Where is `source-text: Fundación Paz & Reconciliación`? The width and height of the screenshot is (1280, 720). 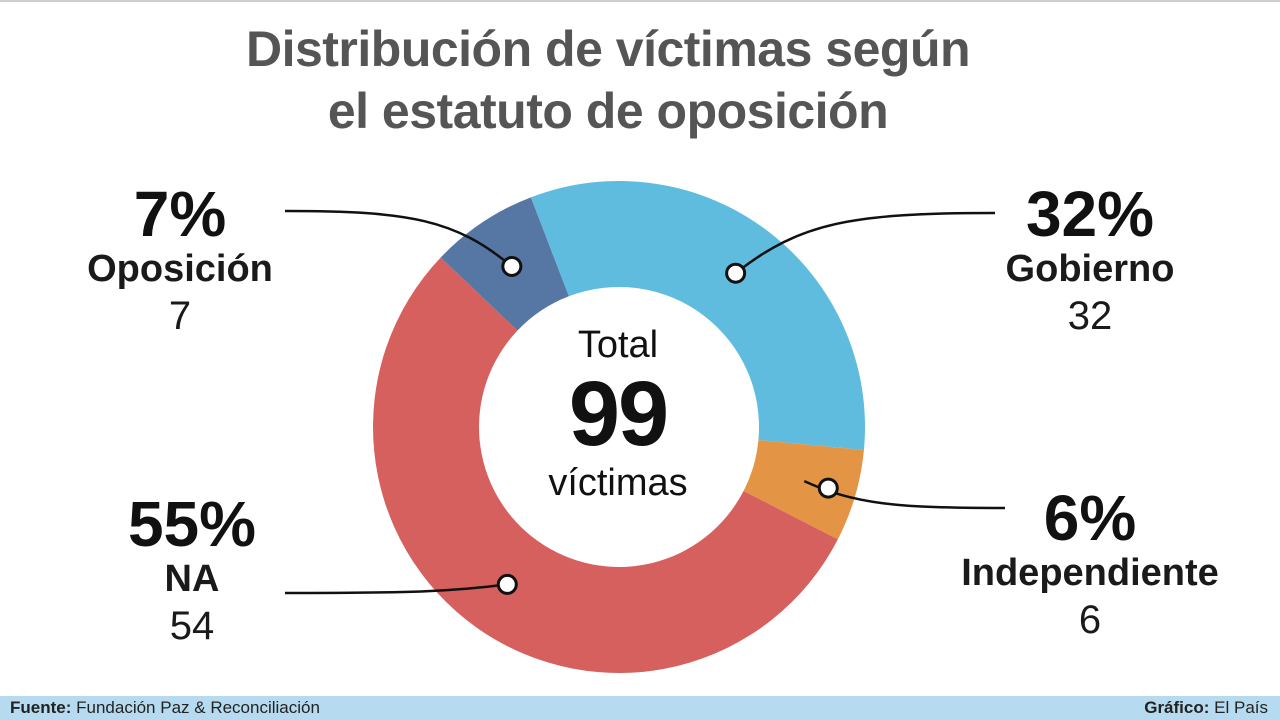
source-text: Fundación Paz & Reconciliación is located at coordinates (198, 707).